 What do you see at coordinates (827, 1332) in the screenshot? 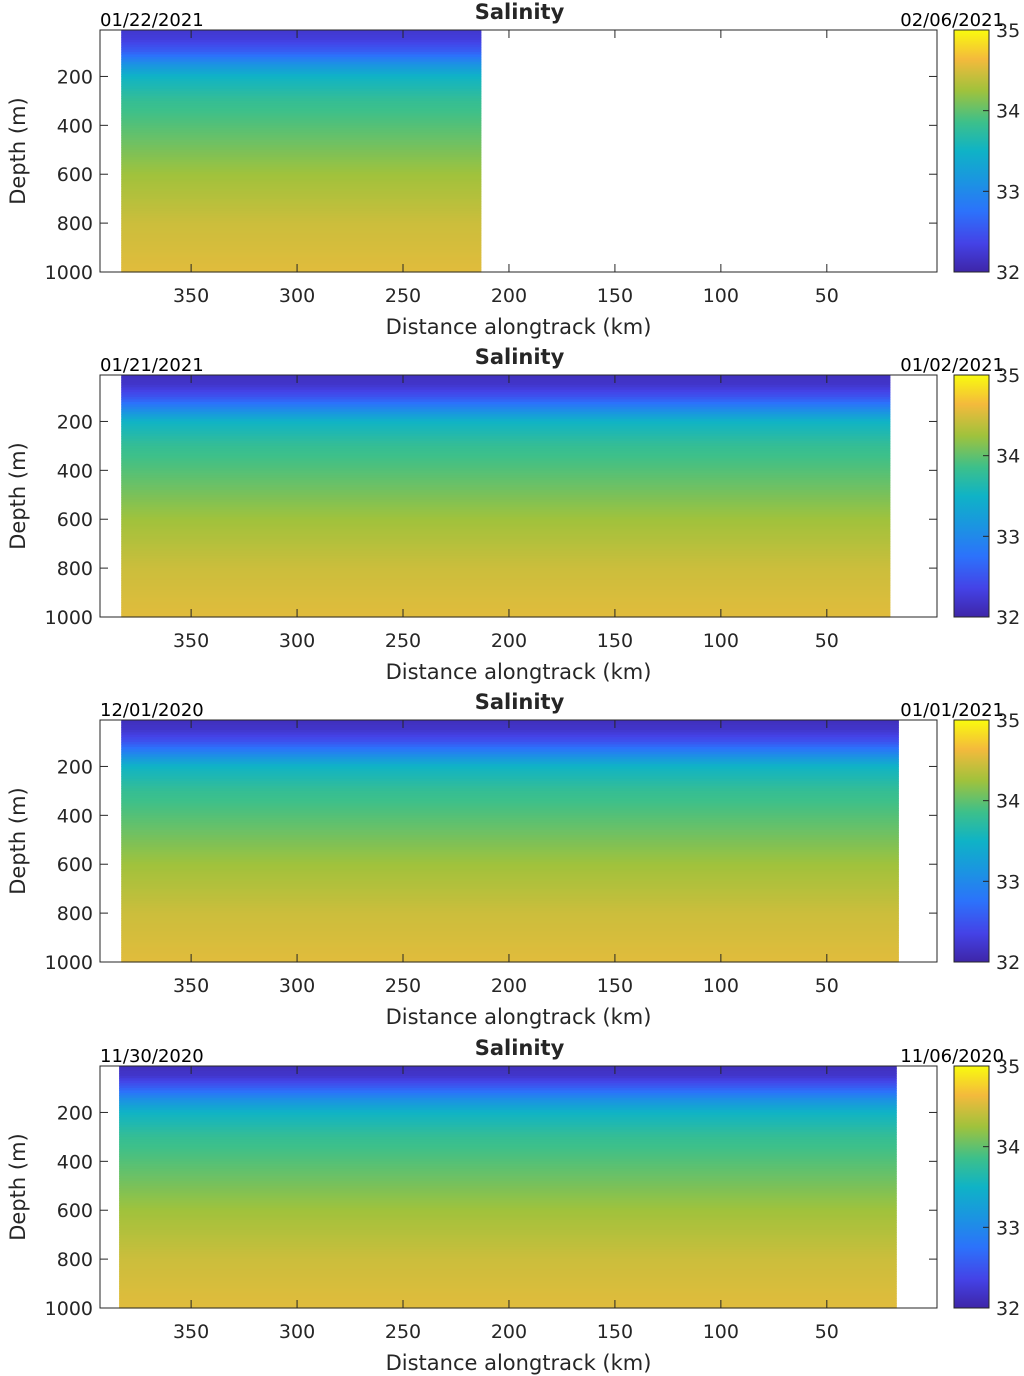
I see `x-tick-label: 50` at bounding box center [827, 1332].